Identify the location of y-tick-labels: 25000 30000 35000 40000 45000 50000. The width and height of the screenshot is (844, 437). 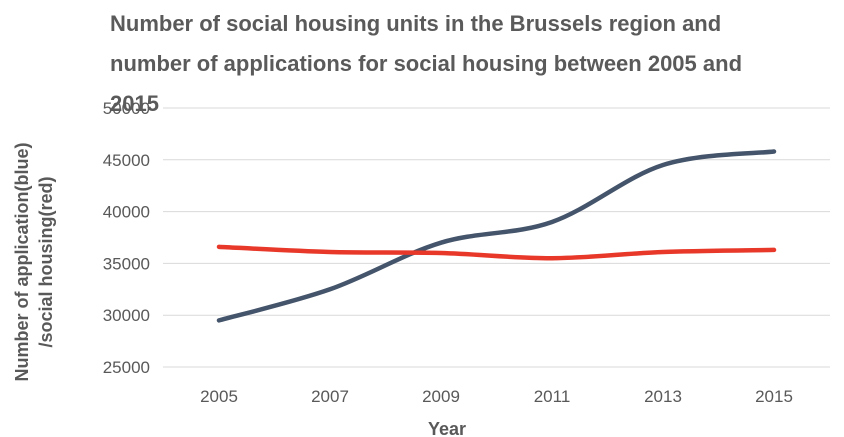
(126, 238).